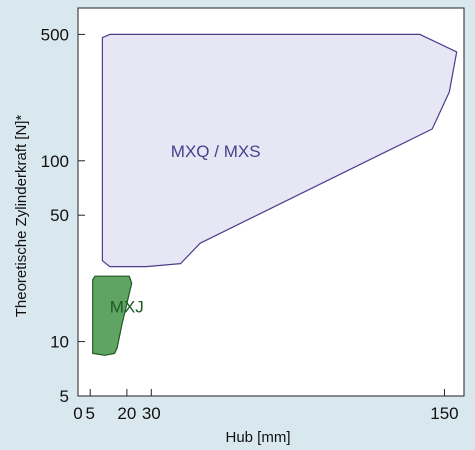 This screenshot has width=475, height=450. Describe the element at coordinates (257, 437) in the screenshot. I see `x-axis-label: Hub [mm]` at that location.